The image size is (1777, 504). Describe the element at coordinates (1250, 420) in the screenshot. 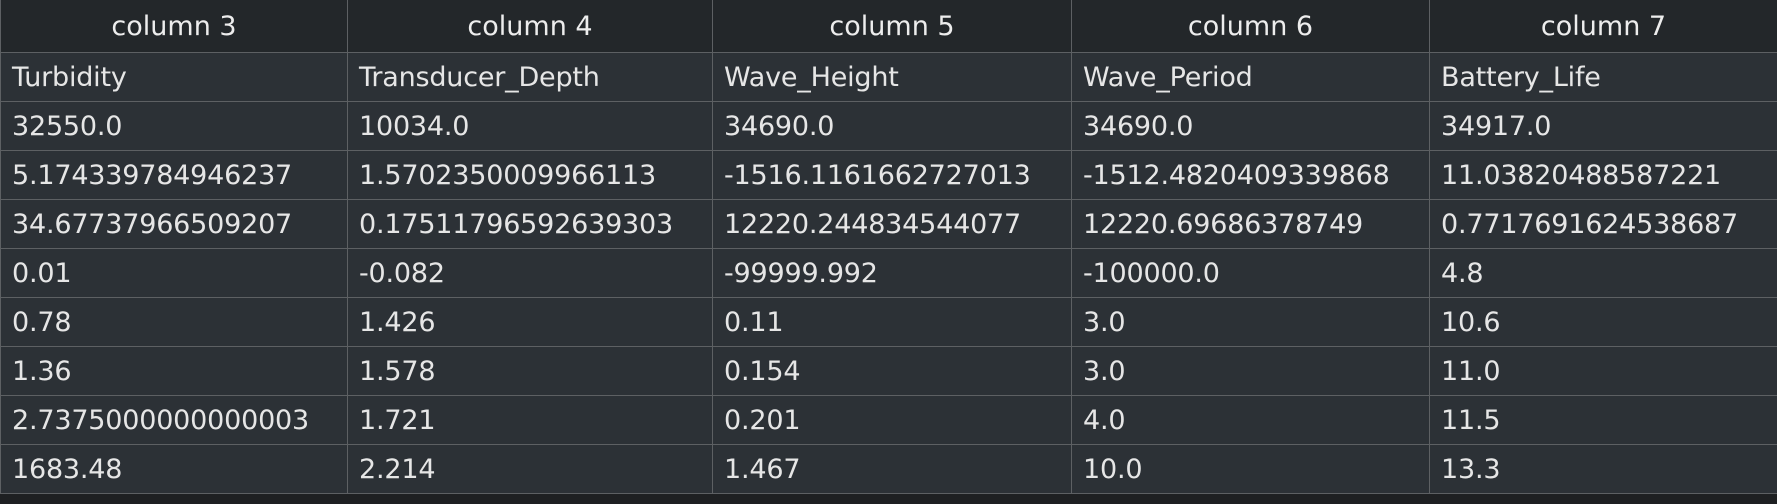

I see `table-cell: 4.0` at that location.